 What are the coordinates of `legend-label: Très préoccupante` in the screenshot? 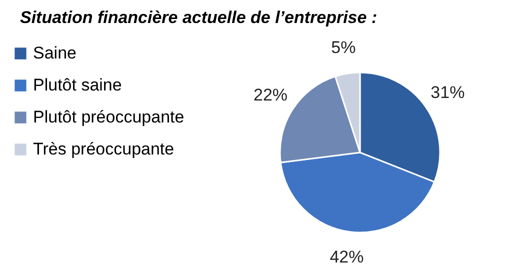 It's located at (103, 149).